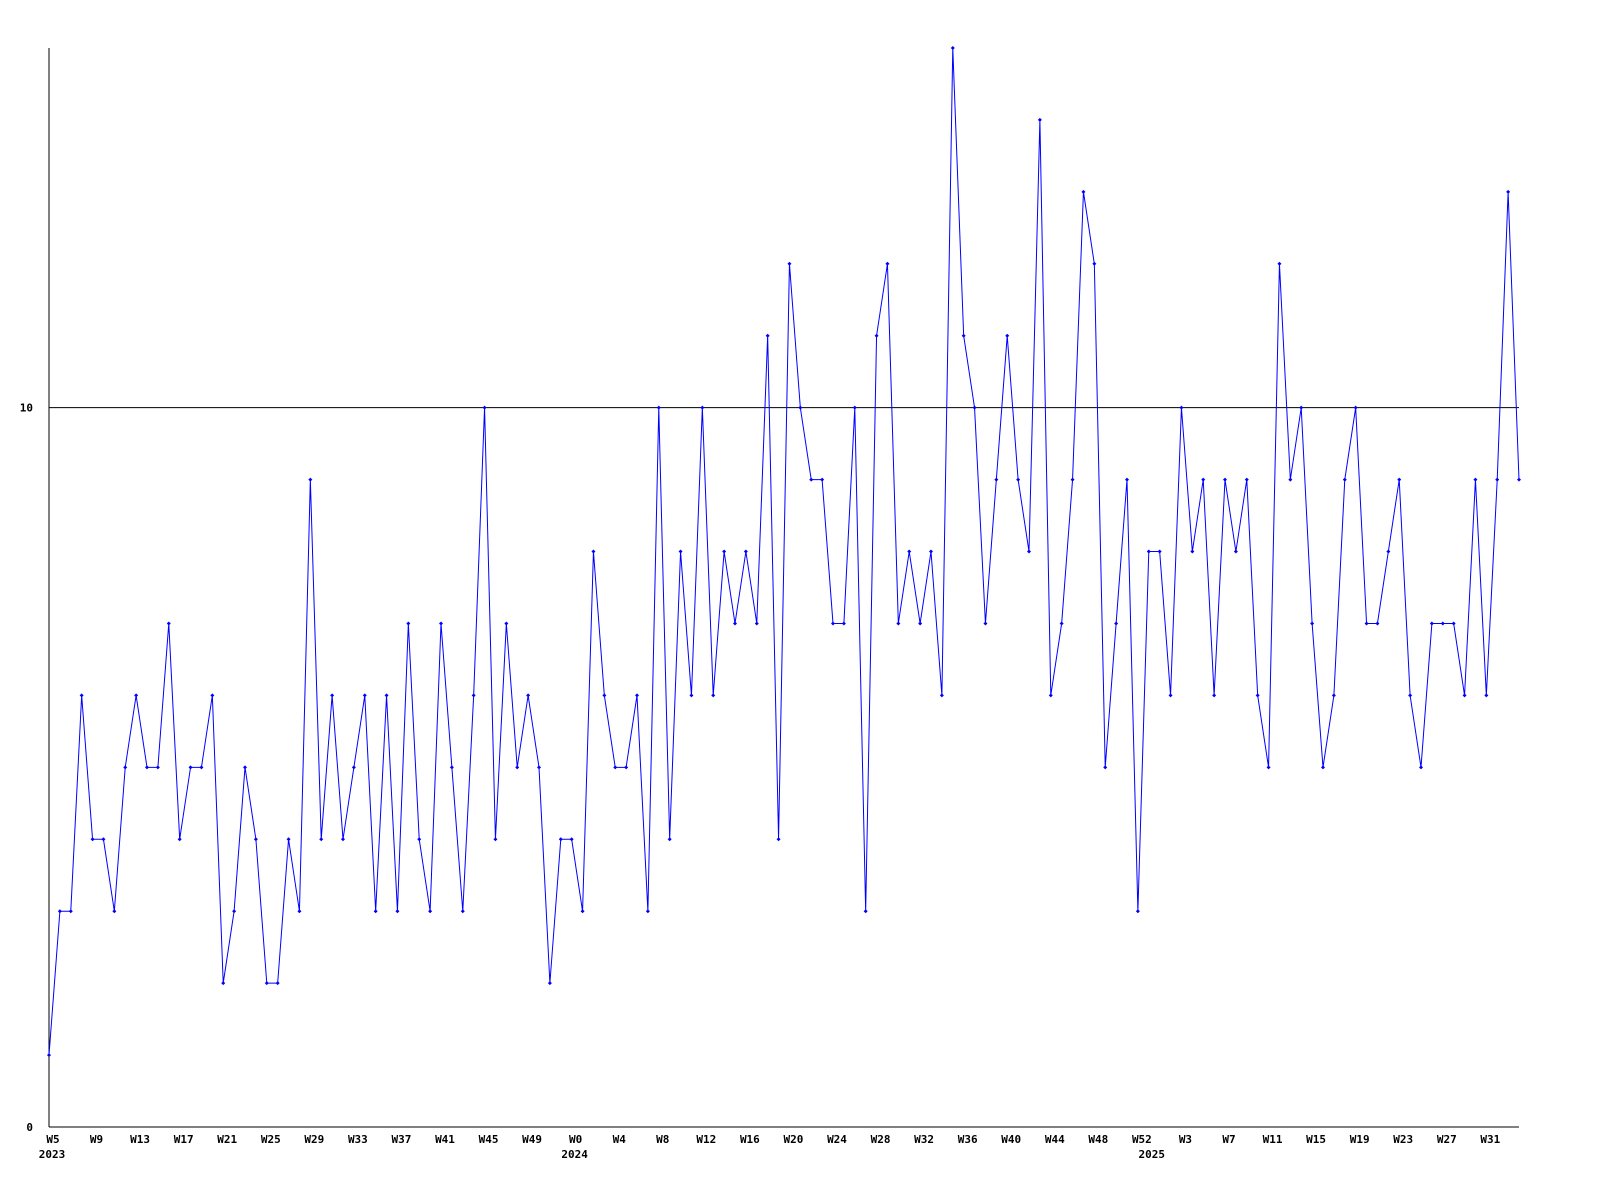 The height and width of the screenshot is (1200, 1600). I want to click on x-tick-label: W13, so click(140, 1139).